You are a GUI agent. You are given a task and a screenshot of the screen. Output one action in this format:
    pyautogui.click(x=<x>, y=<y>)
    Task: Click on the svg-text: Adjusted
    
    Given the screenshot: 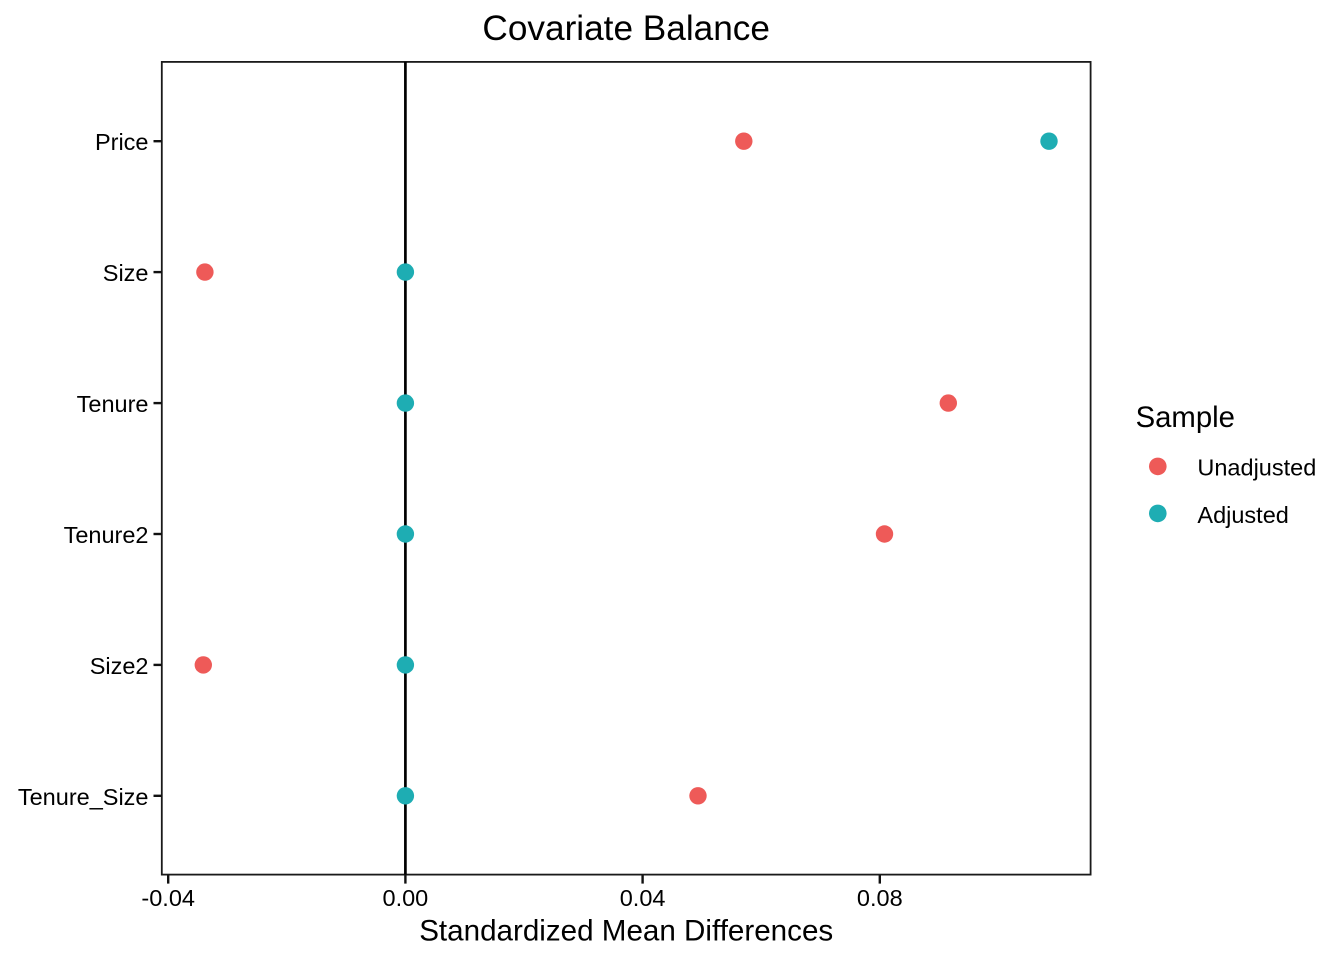 What is the action you would take?
    pyautogui.click(x=1242, y=515)
    